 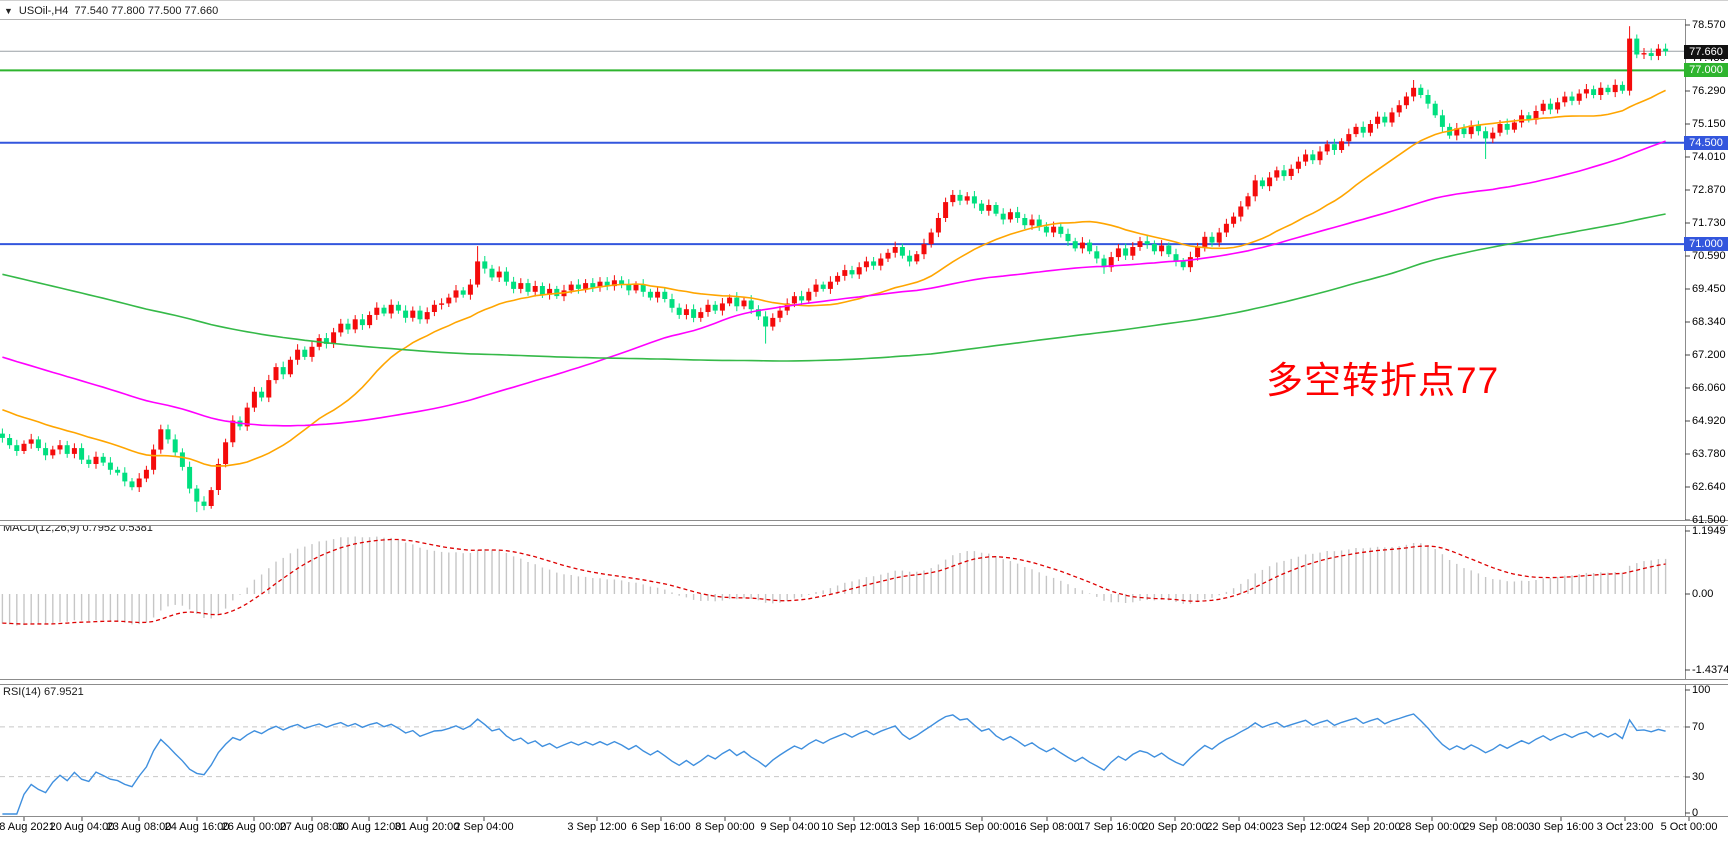 What do you see at coordinates (1710, 670) in the screenshot?
I see `macd-axis-label--1.4374: -1.4374` at bounding box center [1710, 670].